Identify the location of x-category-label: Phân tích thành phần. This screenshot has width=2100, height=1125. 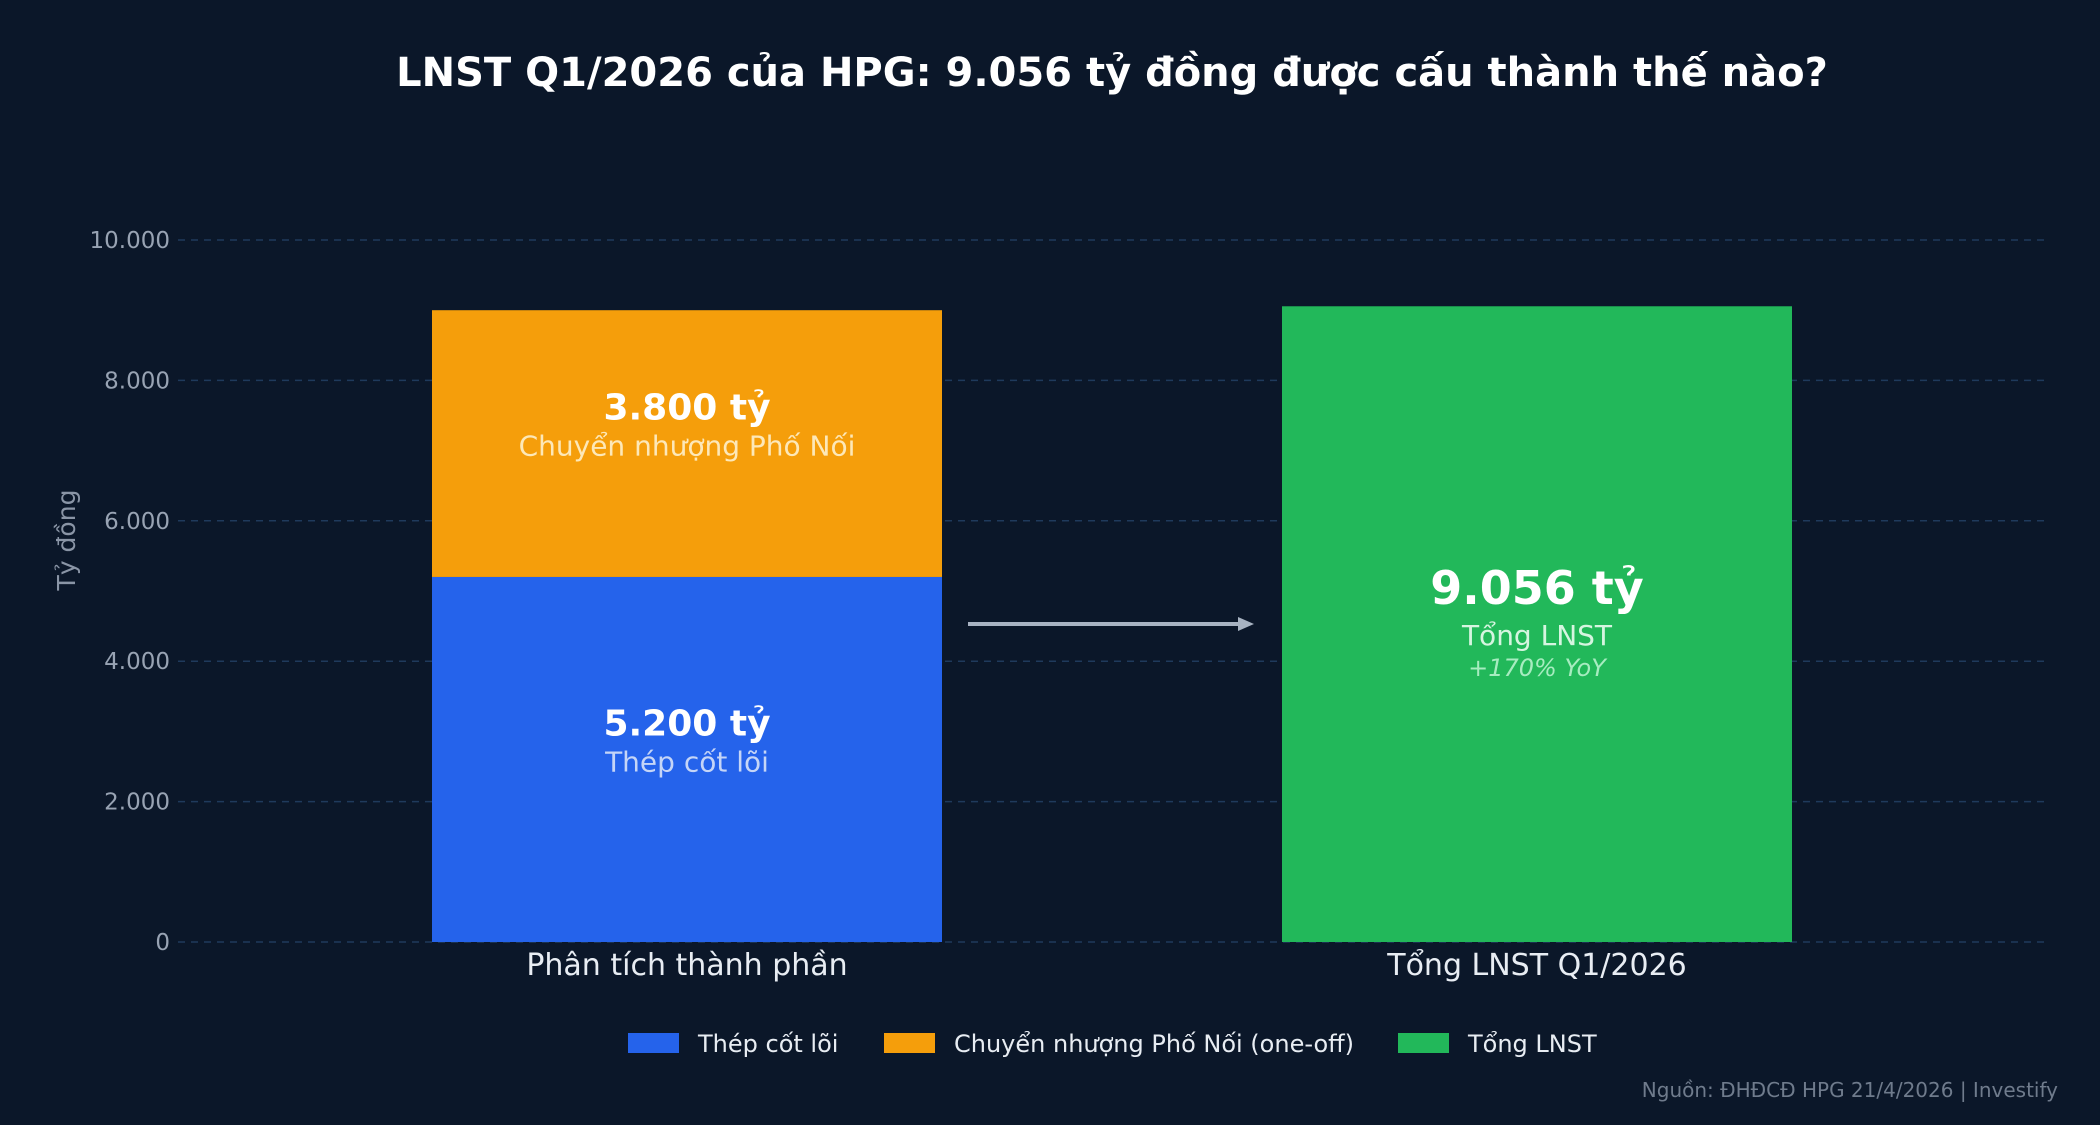
(686, 965).